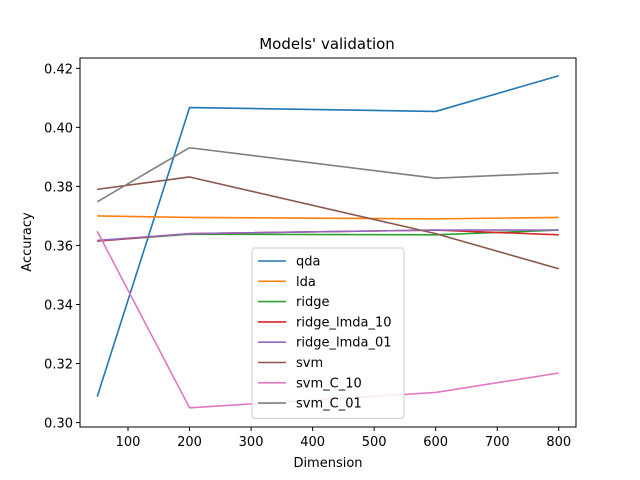 This screenshot has height=480, width=640. What do you see at coordinates (58, 187) in the screenshot?
I see `y-tick-label: 0.38` at bounding box center [58, 187].